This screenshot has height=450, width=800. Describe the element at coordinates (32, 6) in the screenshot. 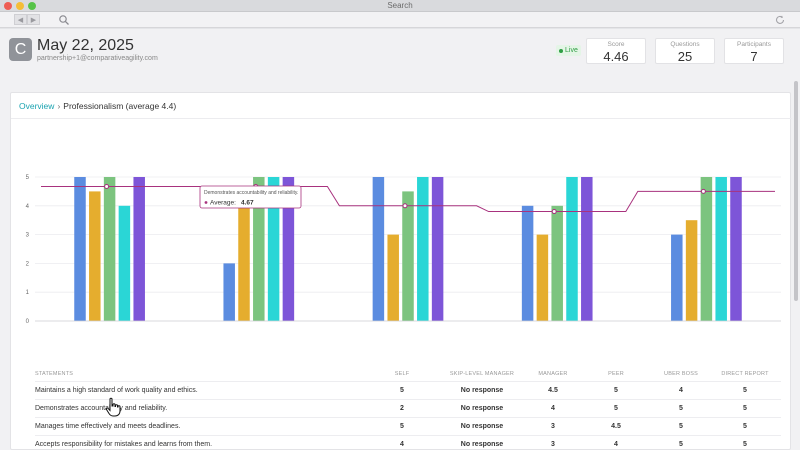

I see `maximize-window-button` at that location.